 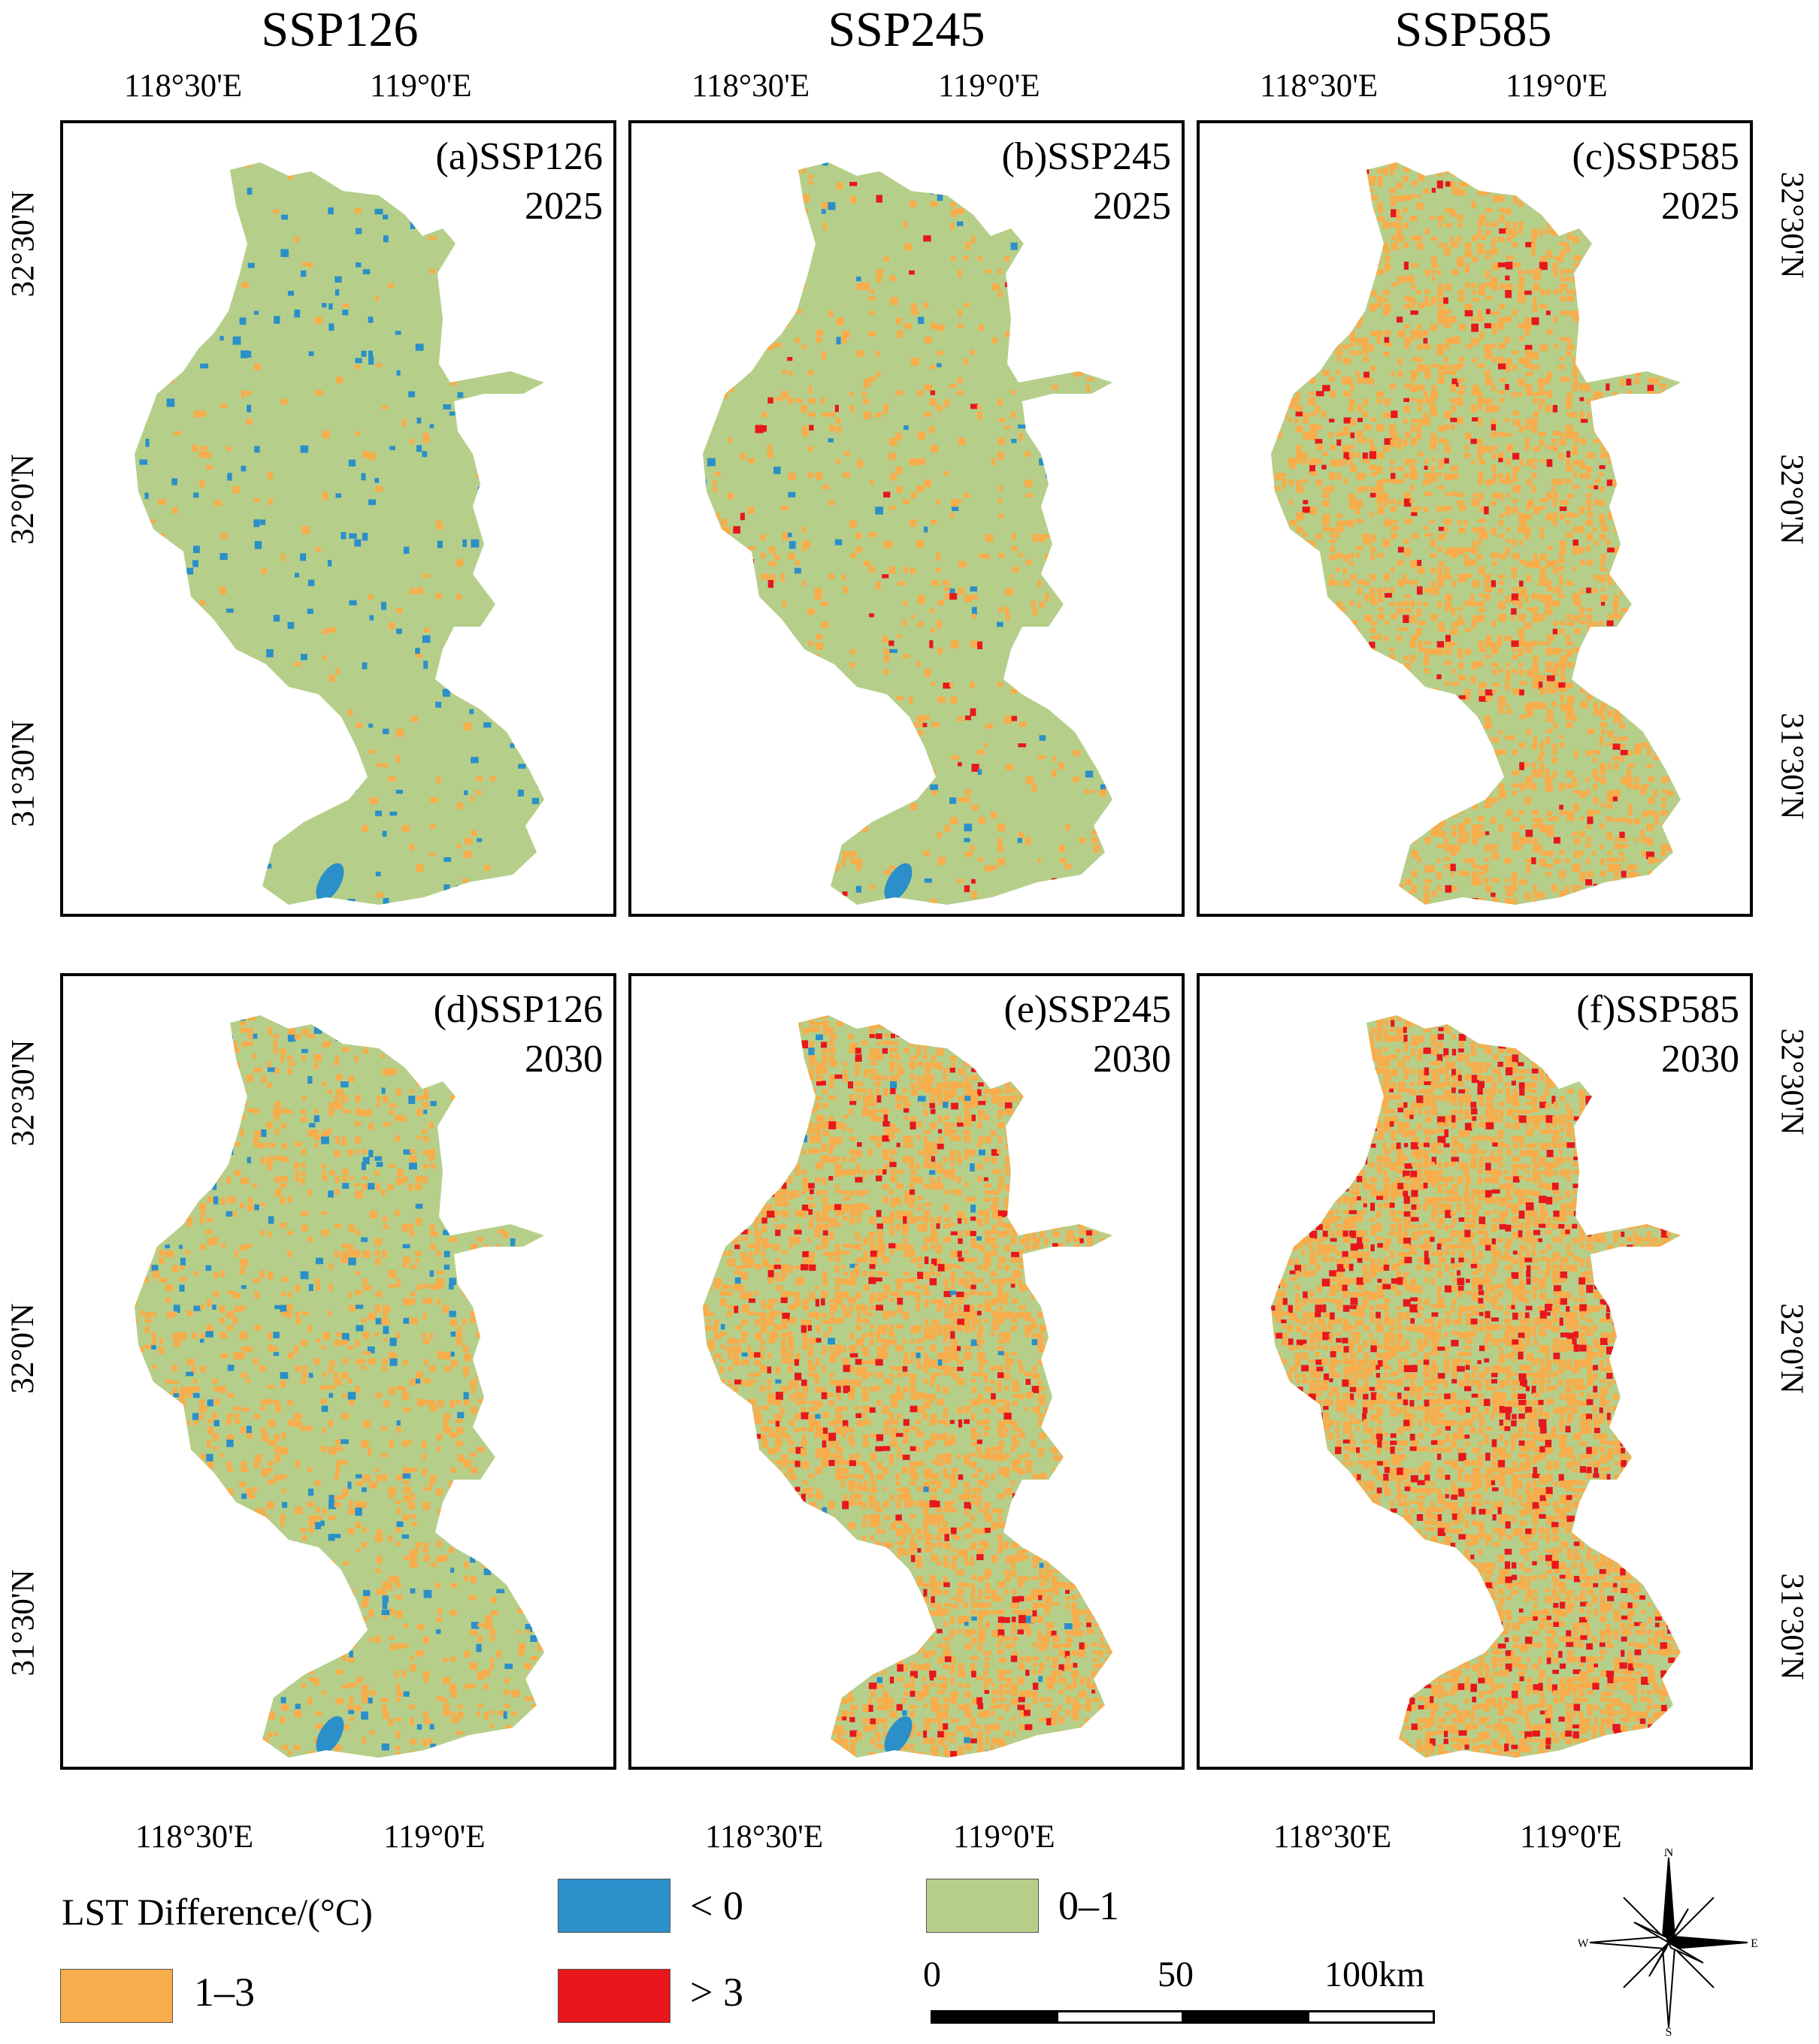 What do you see at coordinates (1792, 766) in the screenshot?
I see `lat-tick-right-3: 31°30'N` at bounding box center [1792, 766].